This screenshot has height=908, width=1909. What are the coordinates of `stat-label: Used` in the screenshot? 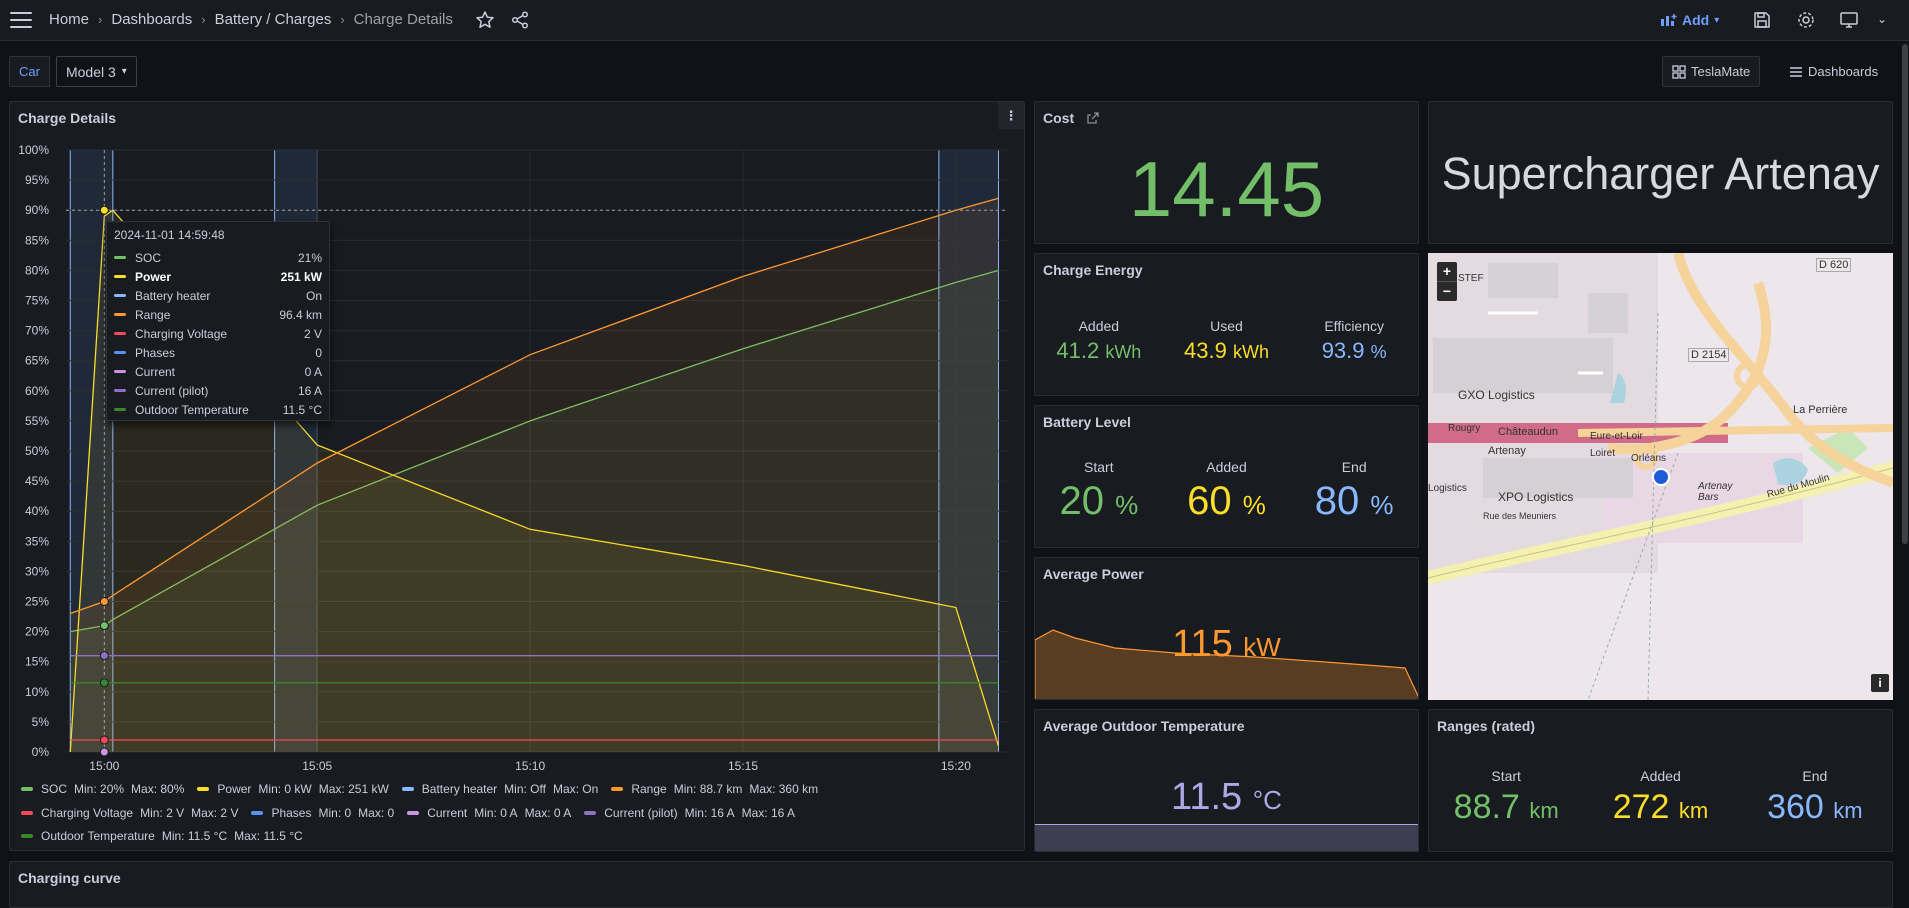 It's located at (1226, 326).